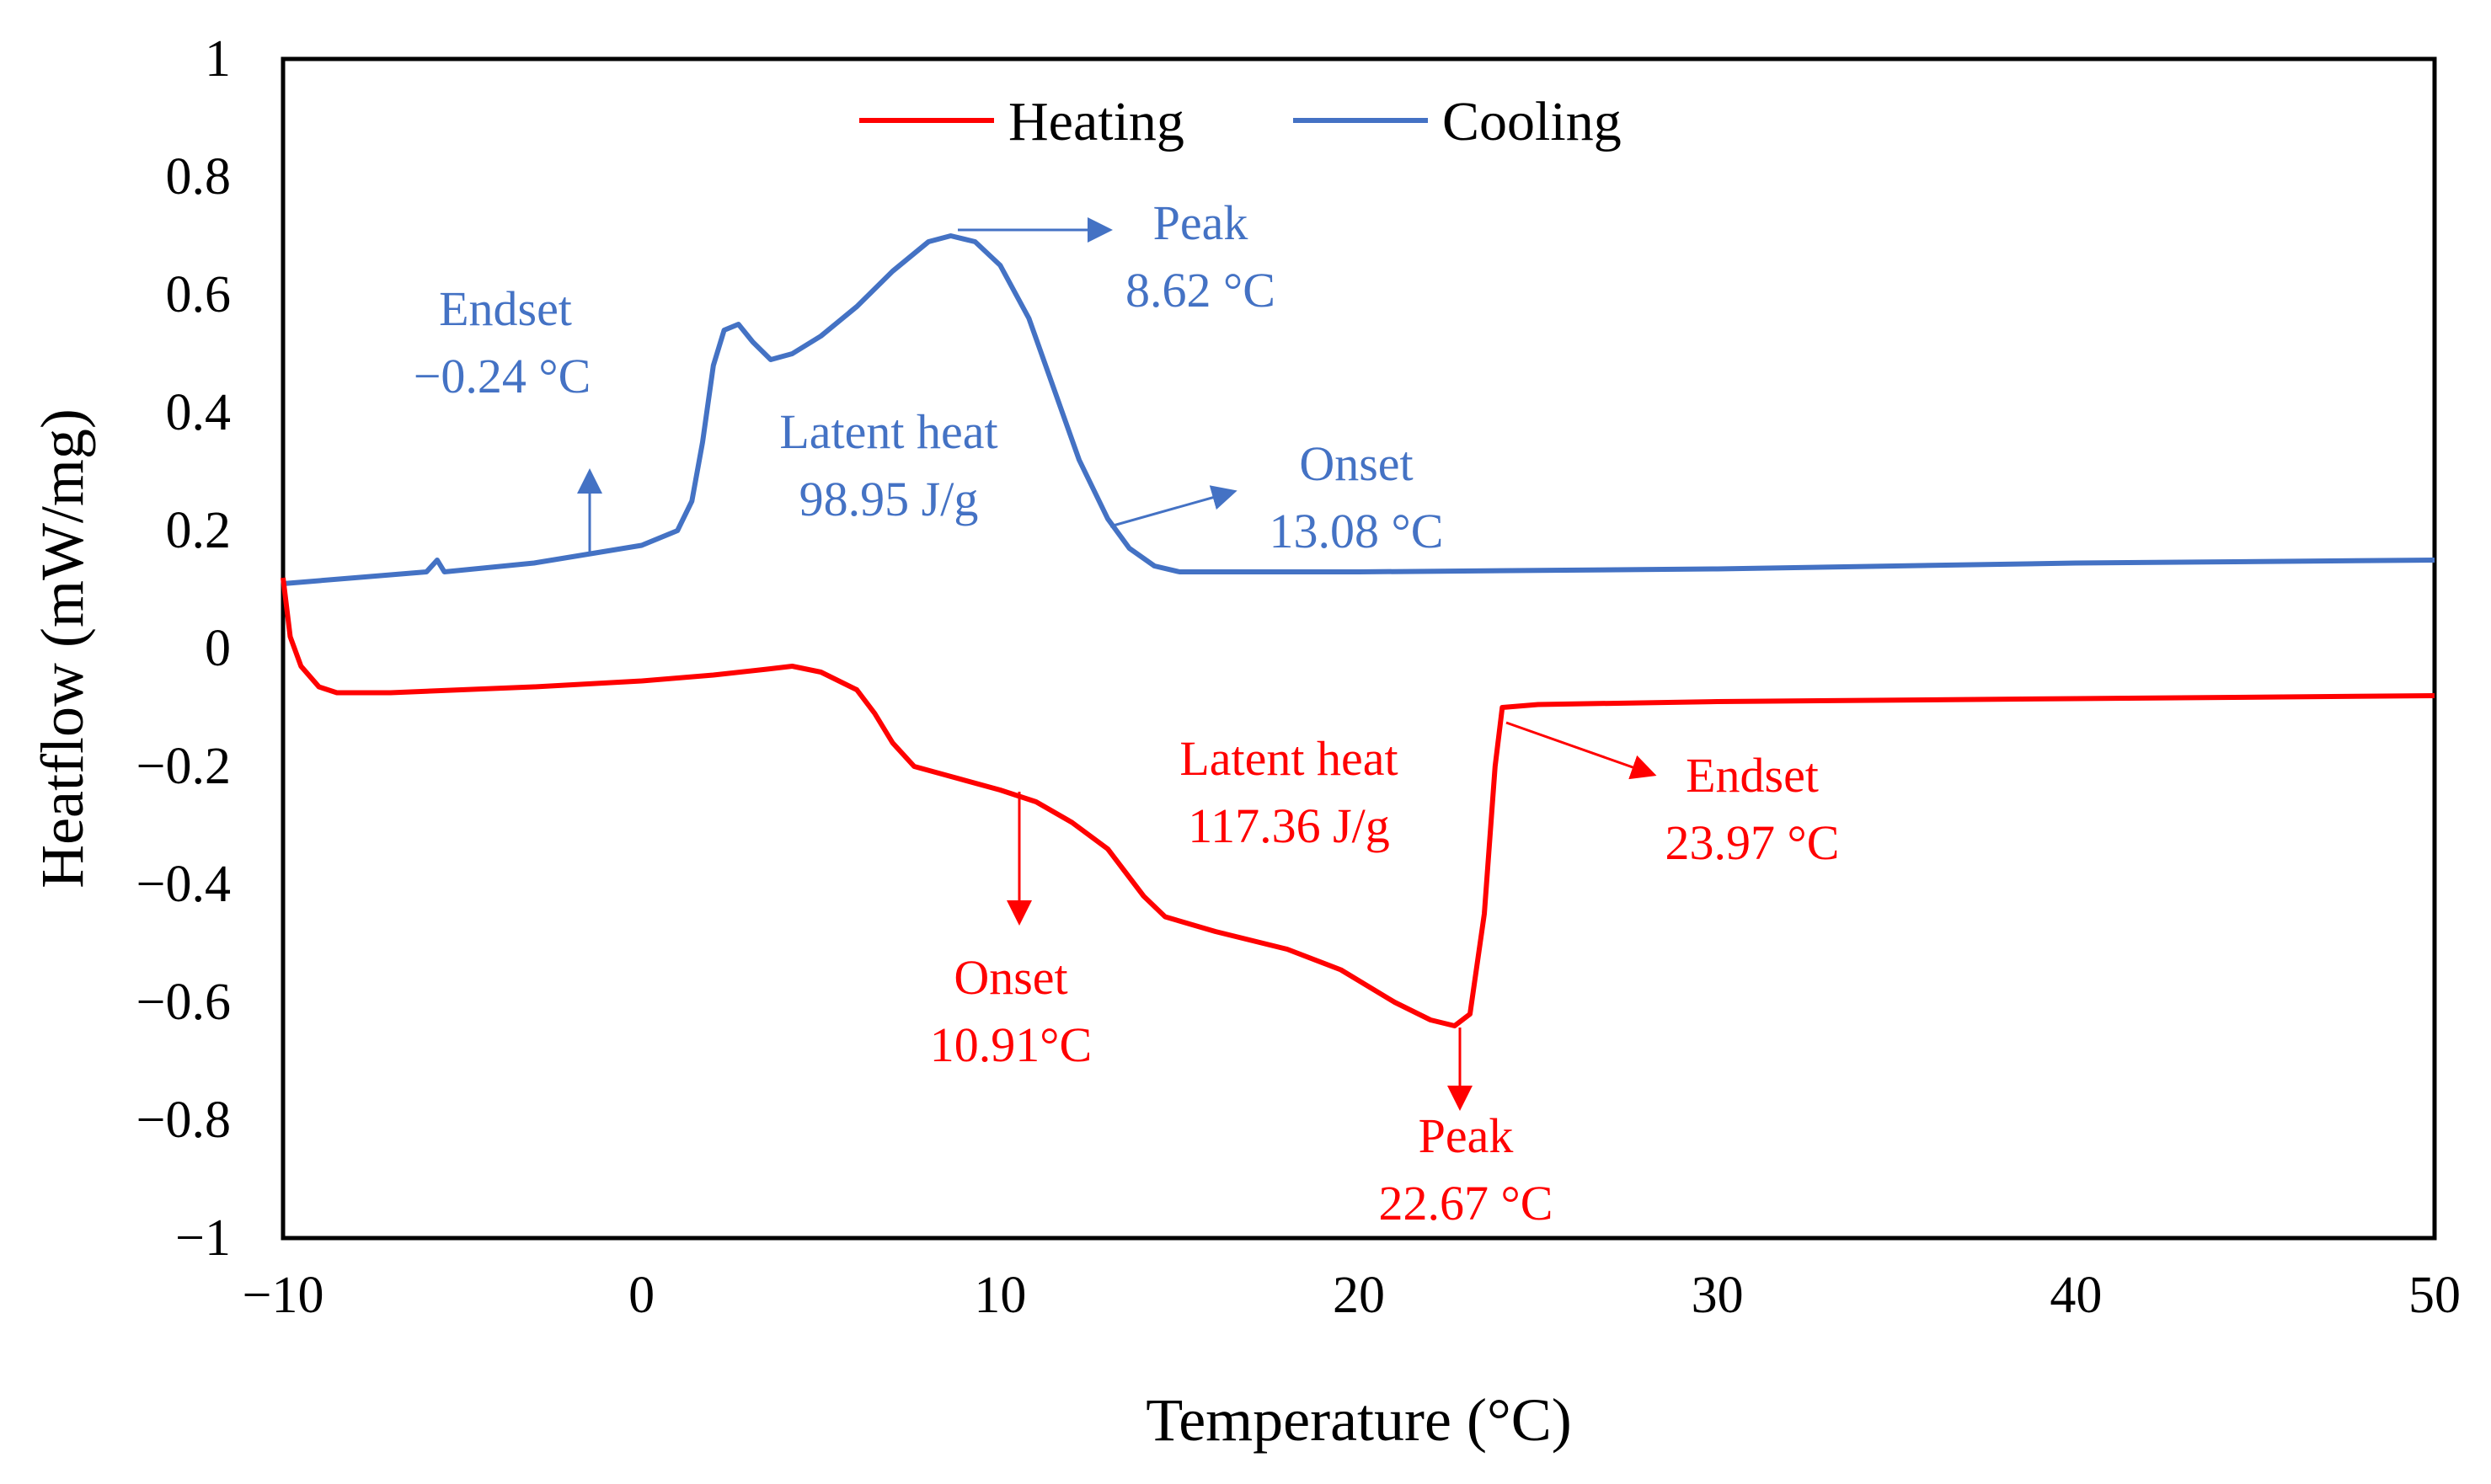 The height and width of the screenshot is (1484, 2491). Describe the element at coordinates (641, 1296) in the screenshot. I see `x-tick-label: 0` at that location.